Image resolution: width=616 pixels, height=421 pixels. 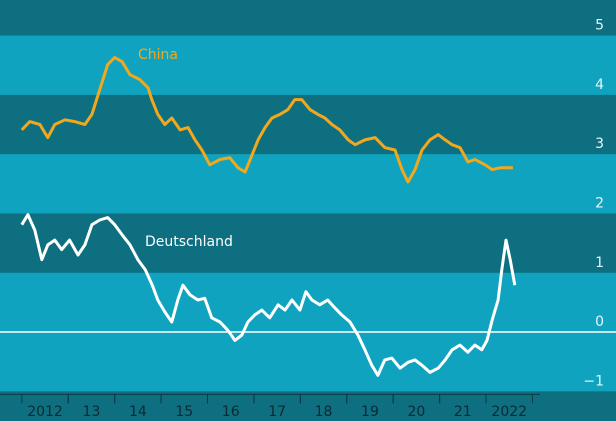 I want to click on y-tick-label: −1, so click(x=593, y=381).